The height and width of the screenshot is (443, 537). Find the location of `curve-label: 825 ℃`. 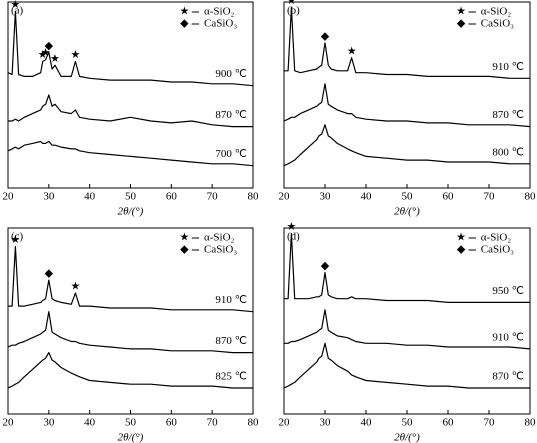

curve-label: 825 ℃ is located at coordinates (231, 376).